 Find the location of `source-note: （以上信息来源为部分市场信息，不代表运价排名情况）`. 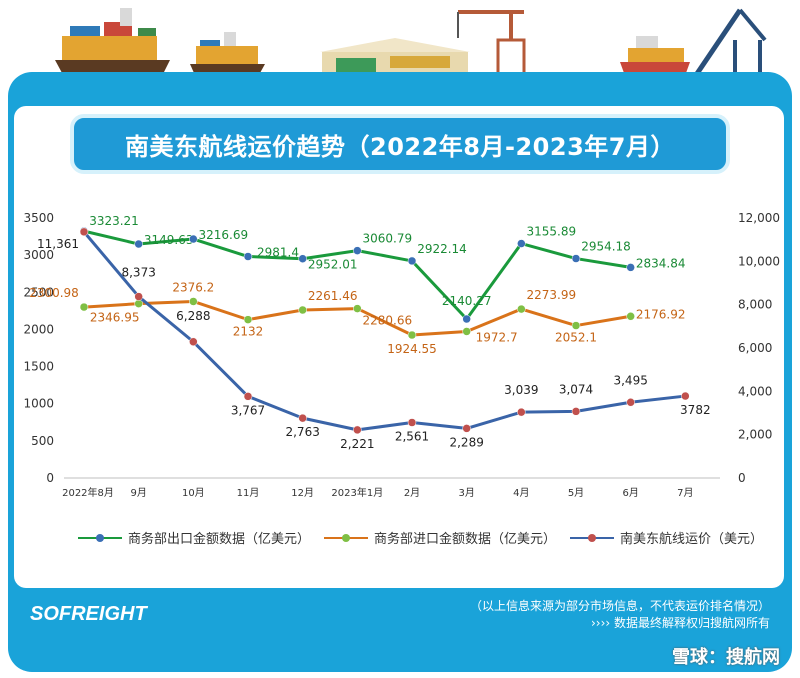

source-note: （以上信息来源为部分市场信息，不代表运价排名情况） is located at coordinates (619, 606).